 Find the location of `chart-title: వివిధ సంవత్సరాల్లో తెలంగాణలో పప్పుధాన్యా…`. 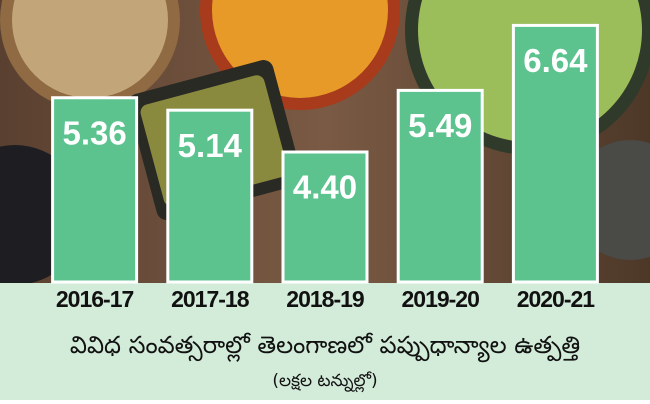

chart-title: వివిధ సంవత్సరాల్లో తెలంగాణలో పప్పుధాన్యా… is located at coordinates (325, 347).